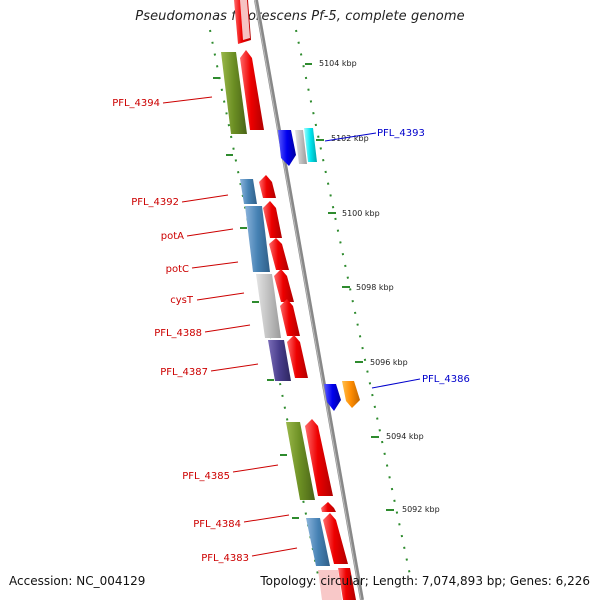 The width and height of the screenshot is (600, 600). I want to click on tick-label: 5102 kbp, so click(350, 138).